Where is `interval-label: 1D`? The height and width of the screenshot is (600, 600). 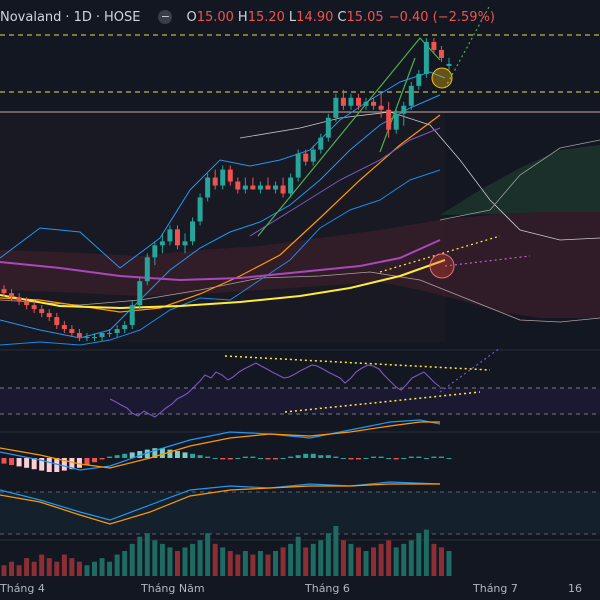 interval-label: 1D is located at coordinates (82, 17).